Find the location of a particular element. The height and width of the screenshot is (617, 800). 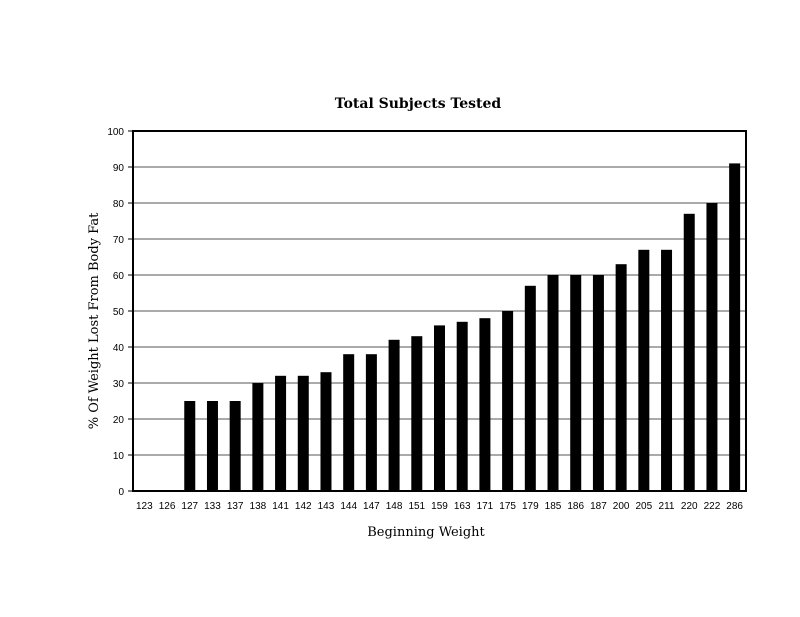

x-tick-label: 126 is located at coordinates (167, 506).